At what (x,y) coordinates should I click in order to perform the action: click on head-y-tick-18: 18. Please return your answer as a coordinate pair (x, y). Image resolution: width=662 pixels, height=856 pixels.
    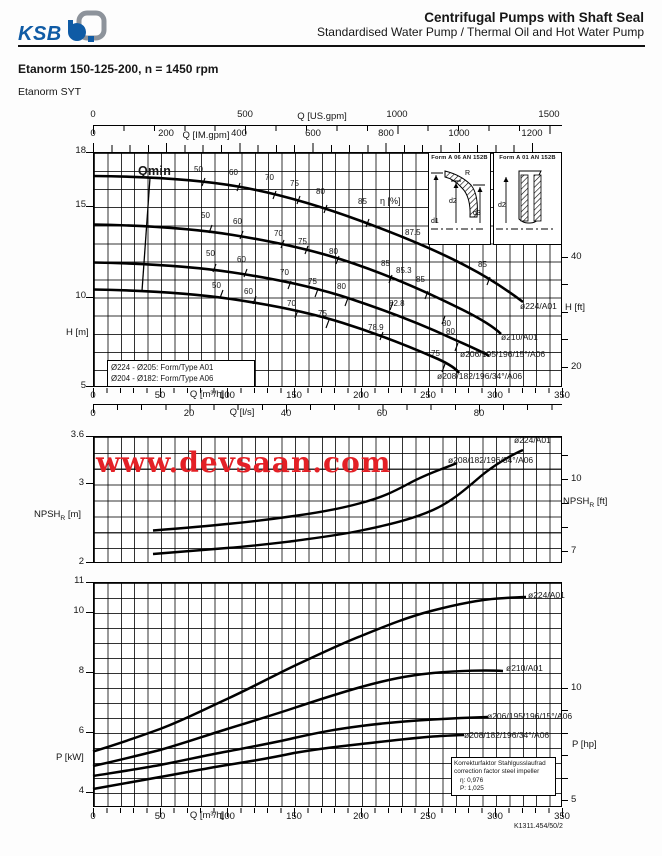
    Looking at the image, I should click on (80, 150).